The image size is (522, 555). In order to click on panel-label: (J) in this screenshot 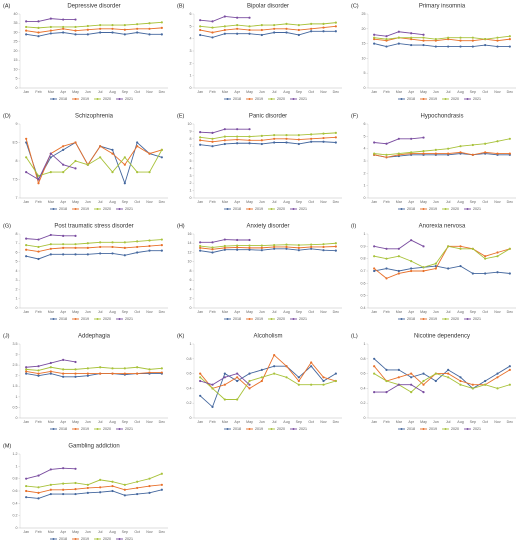, I will do `click(6, 336)`.